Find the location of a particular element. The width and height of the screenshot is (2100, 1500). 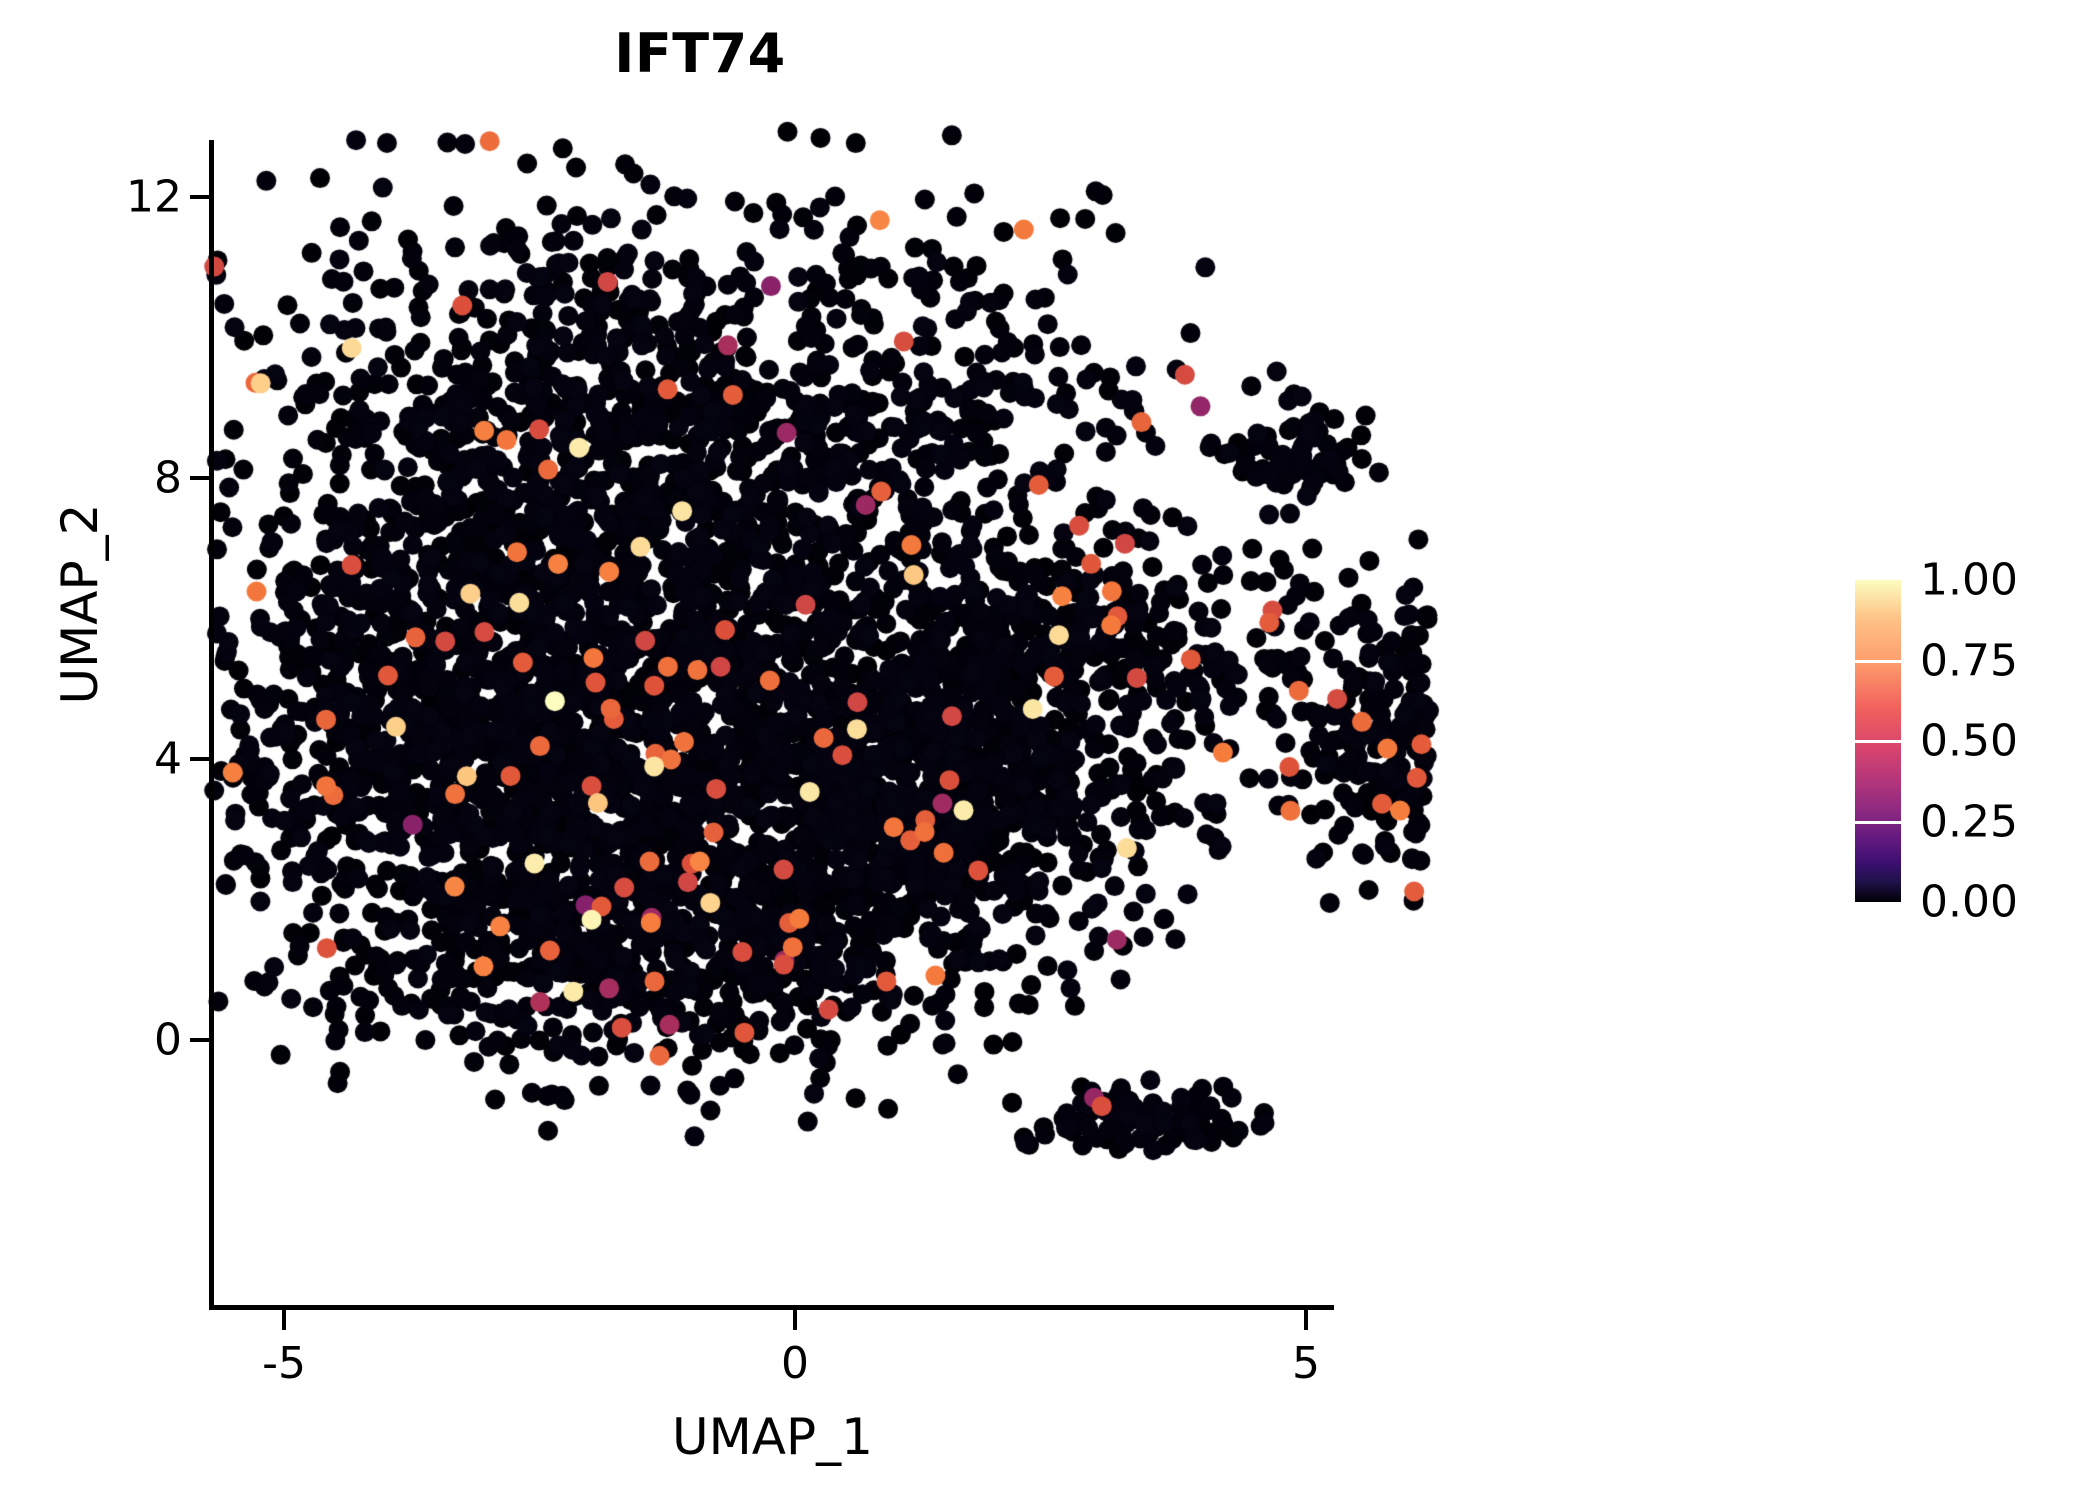

colorbar is located at coordinates (1878, 741).